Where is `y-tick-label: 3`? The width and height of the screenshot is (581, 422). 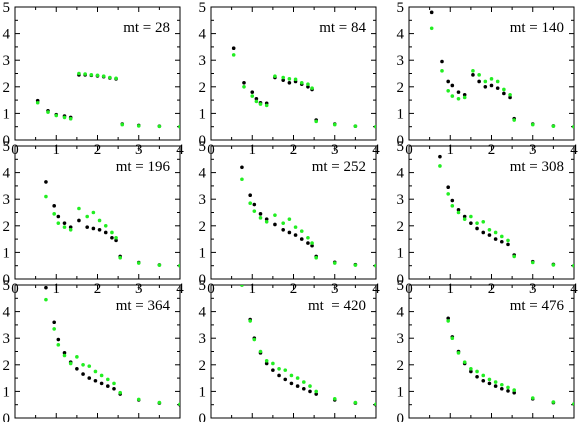 y-tick-label: 3 is located at coordinates (203, 200).